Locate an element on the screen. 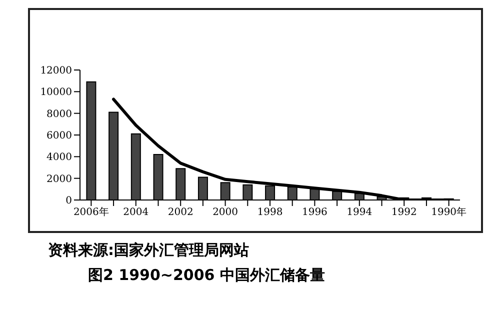 Image resolution: width=500 pixels, height=320 pixels. x-tick-label: 1996 is located at coordinates (315, 212).